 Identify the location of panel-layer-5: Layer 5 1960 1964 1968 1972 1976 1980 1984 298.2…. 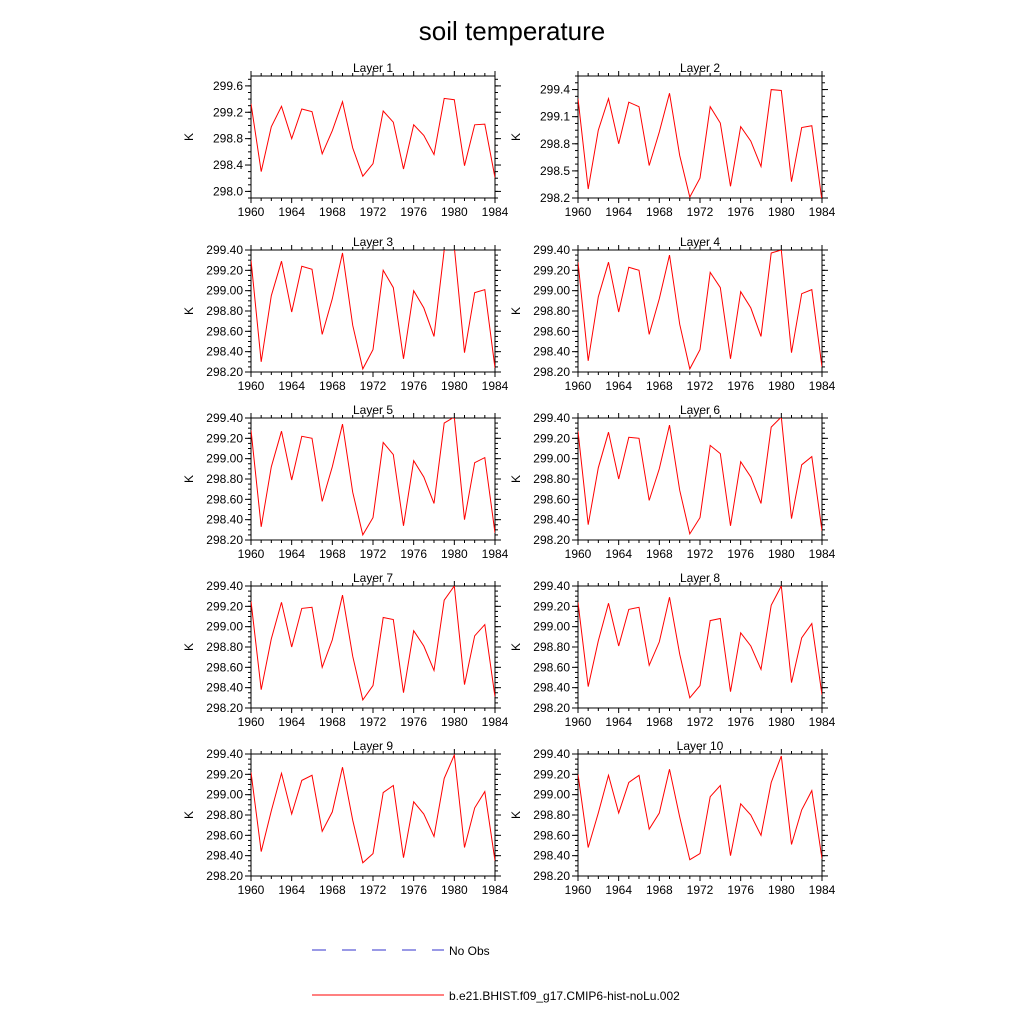
(345, 482).